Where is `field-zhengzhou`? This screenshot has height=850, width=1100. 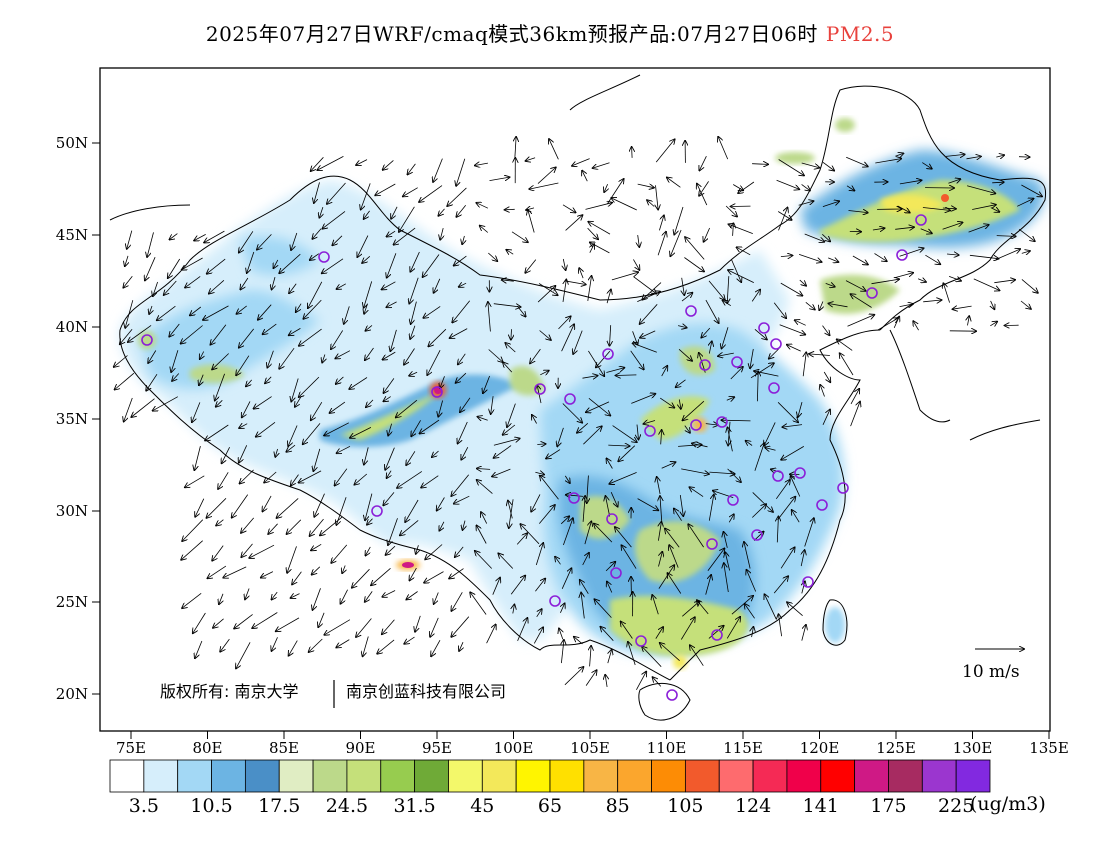
field-zhengzhou is located at coordinates (700, 425).